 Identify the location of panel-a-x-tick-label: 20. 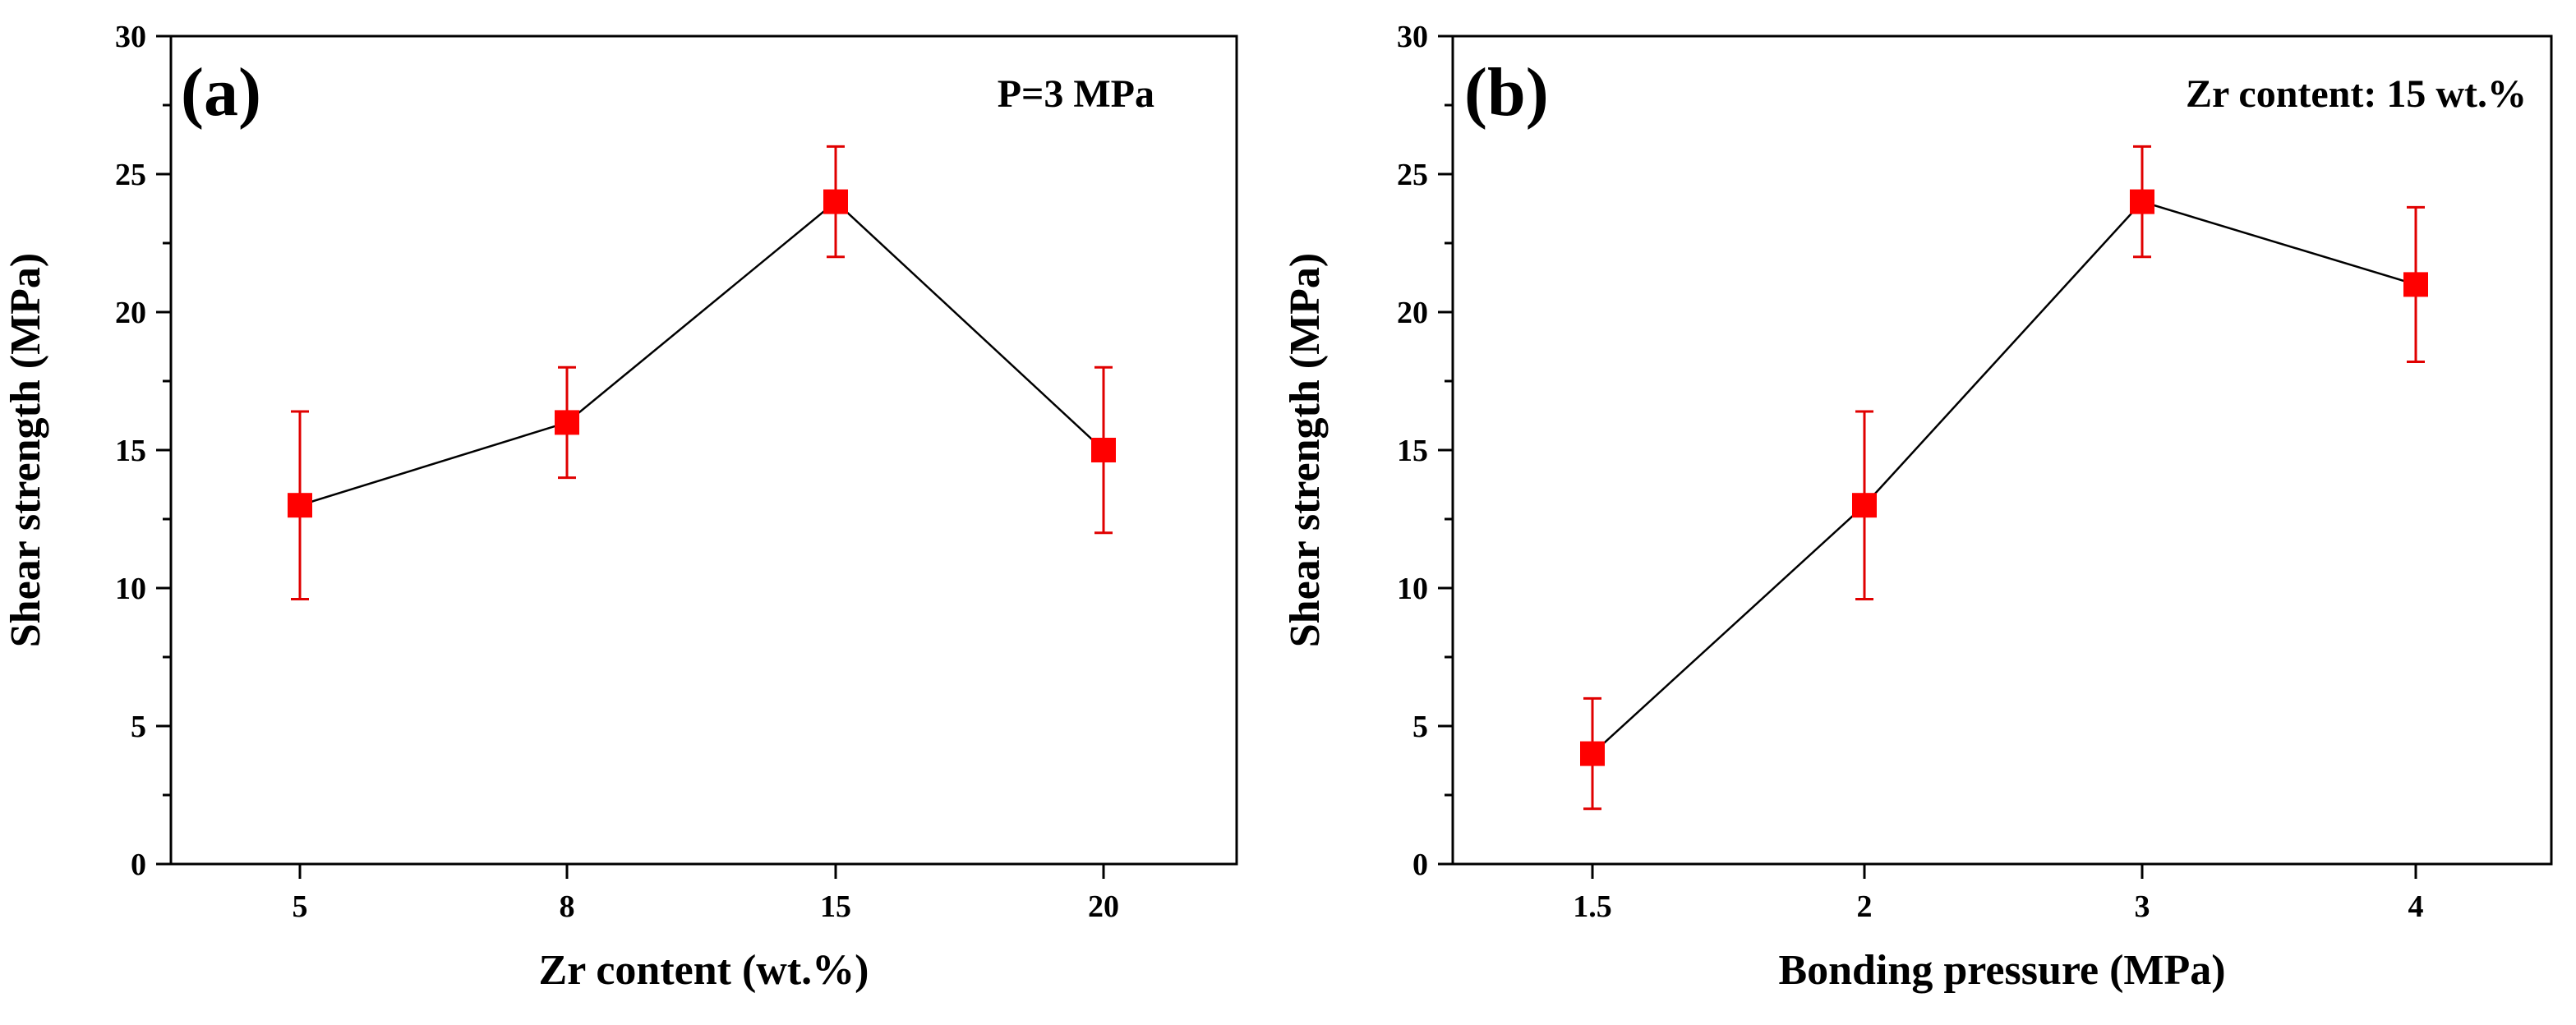
(1103, 906).